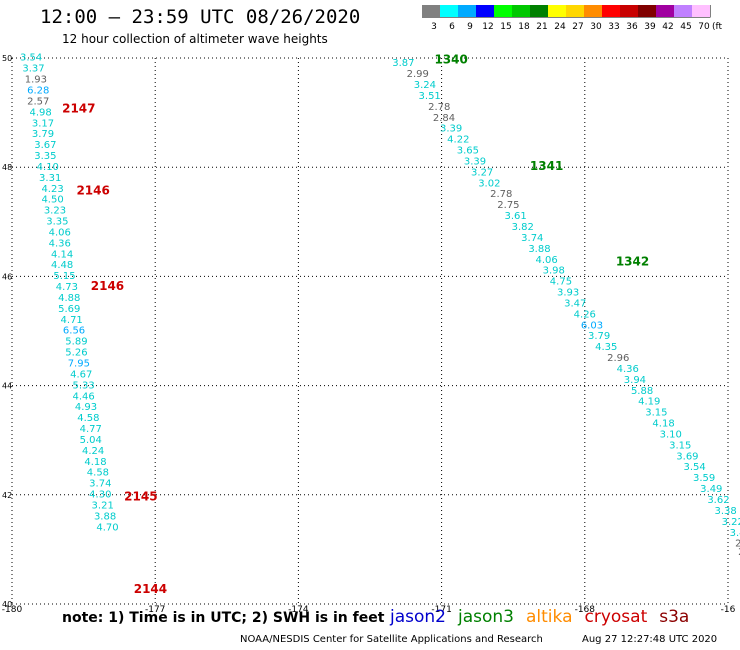 The image size is (740, 650). Describe the element at coordinates (561, 282) in the screenshot. I see `swh-value-label: 4.75` at that location.